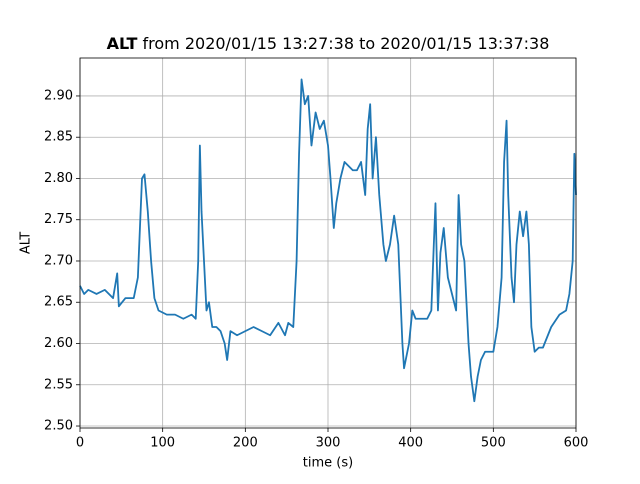 This screenshot has height=484, width=640. I want to click on y-tick-label: 2.65, so click(58, 302).